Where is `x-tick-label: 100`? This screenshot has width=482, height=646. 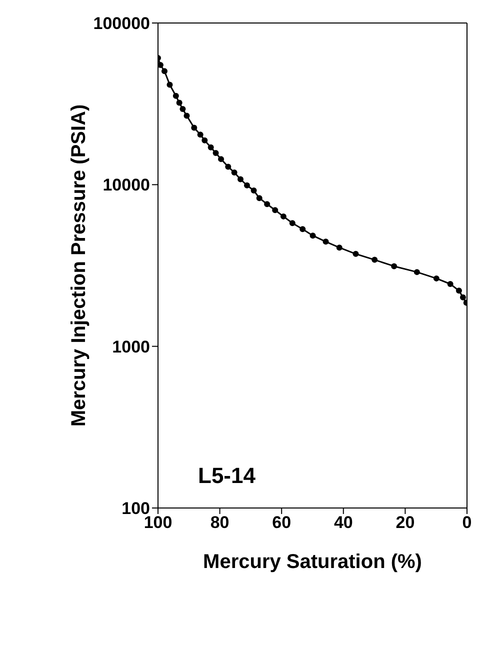 x-tick-label: 100 is located at coordinates (158, 522).